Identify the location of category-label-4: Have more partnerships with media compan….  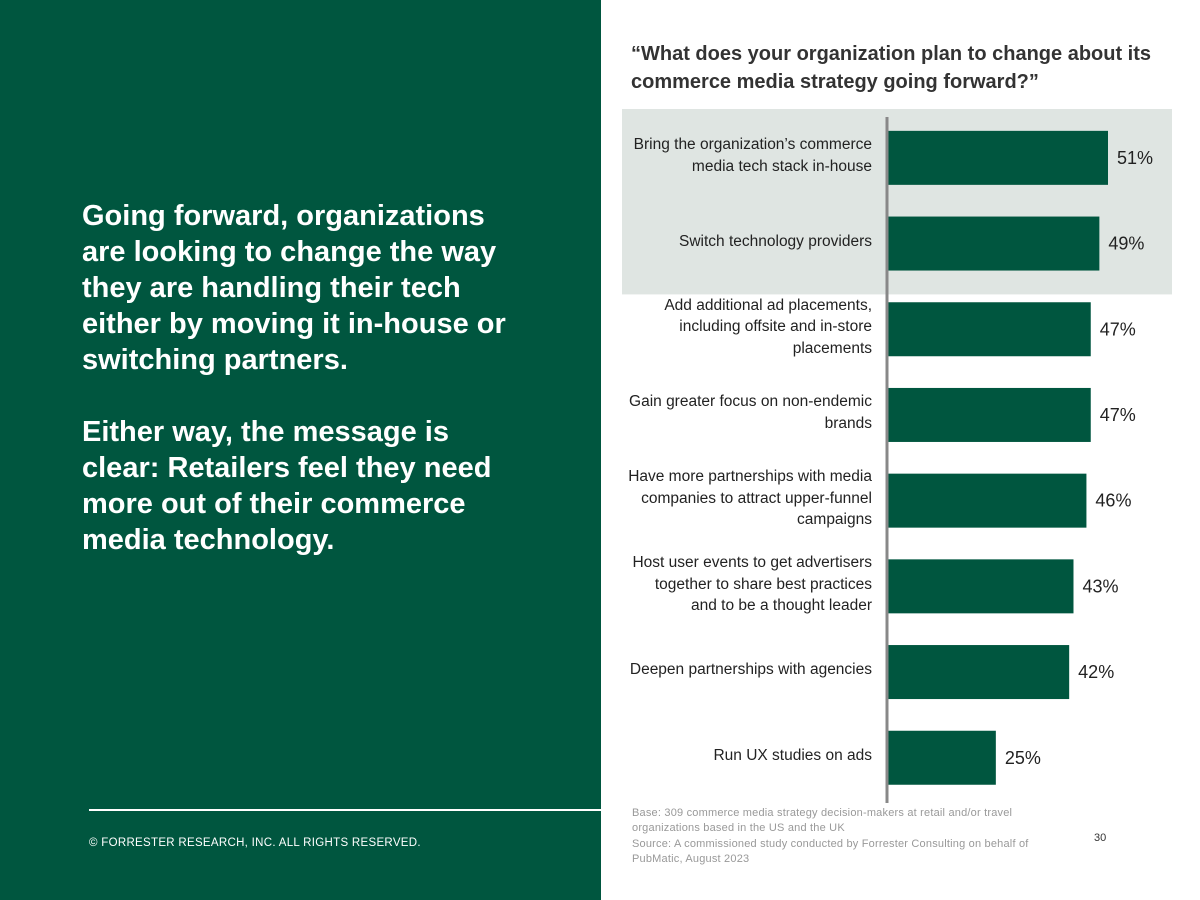
(750, 498).